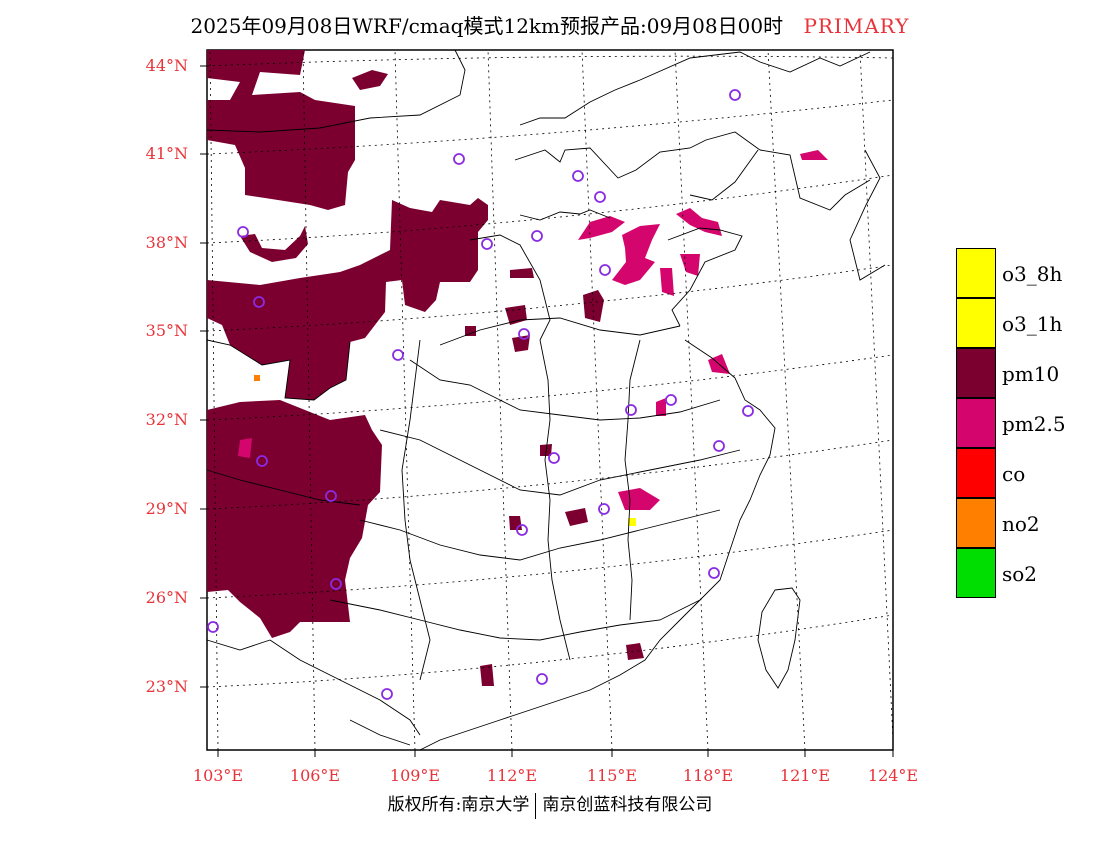 The height and width of the screenshot is (850, 1100). Describe the element at coordinates (257, 378) in the screenshot. I see `no2-spot` at that location.